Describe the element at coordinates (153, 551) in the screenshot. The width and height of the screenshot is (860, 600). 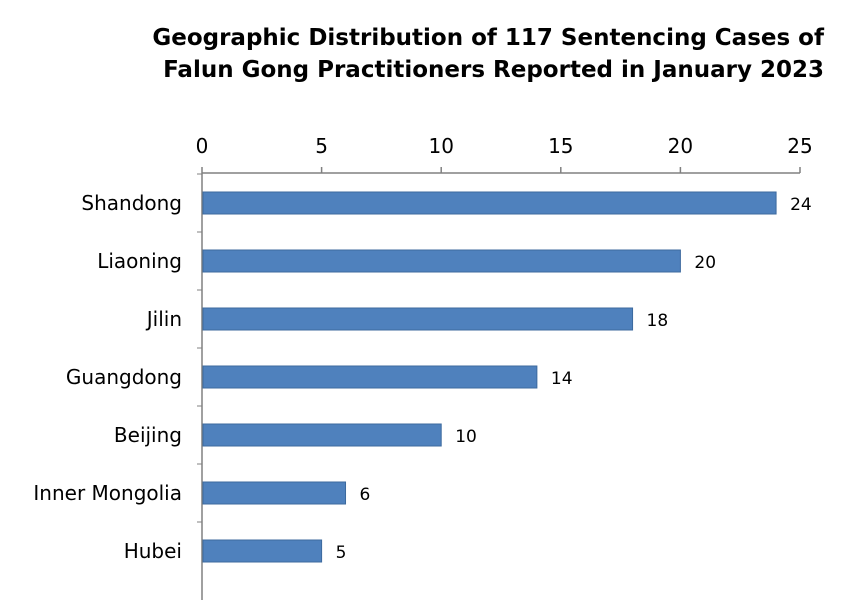
I see `category-label: Hubei` at that location.